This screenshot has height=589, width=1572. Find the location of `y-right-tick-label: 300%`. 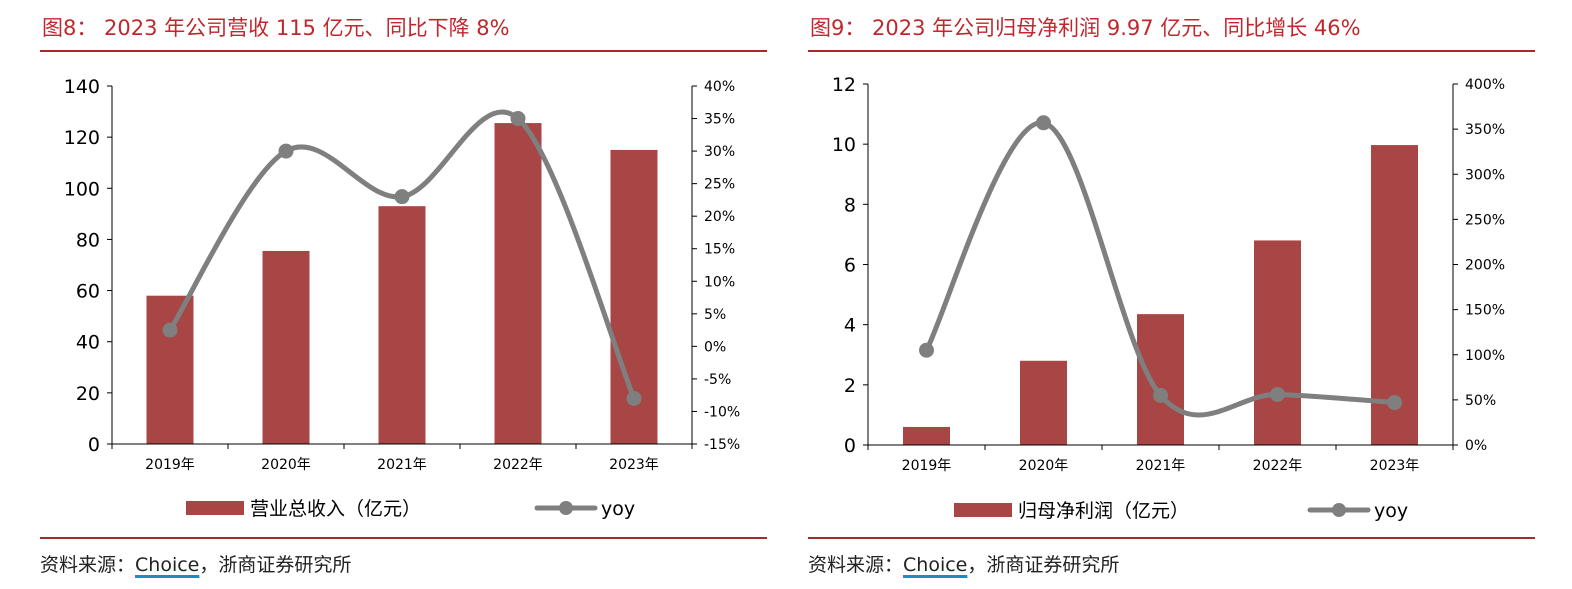

y-right-tick-label: 300% is located at coordinates (1485, 175).